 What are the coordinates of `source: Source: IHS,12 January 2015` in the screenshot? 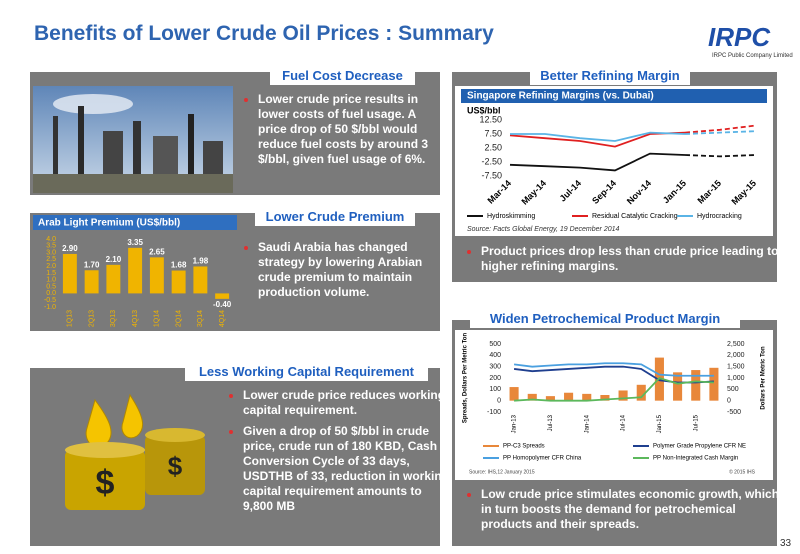 It's located at (502, 472).